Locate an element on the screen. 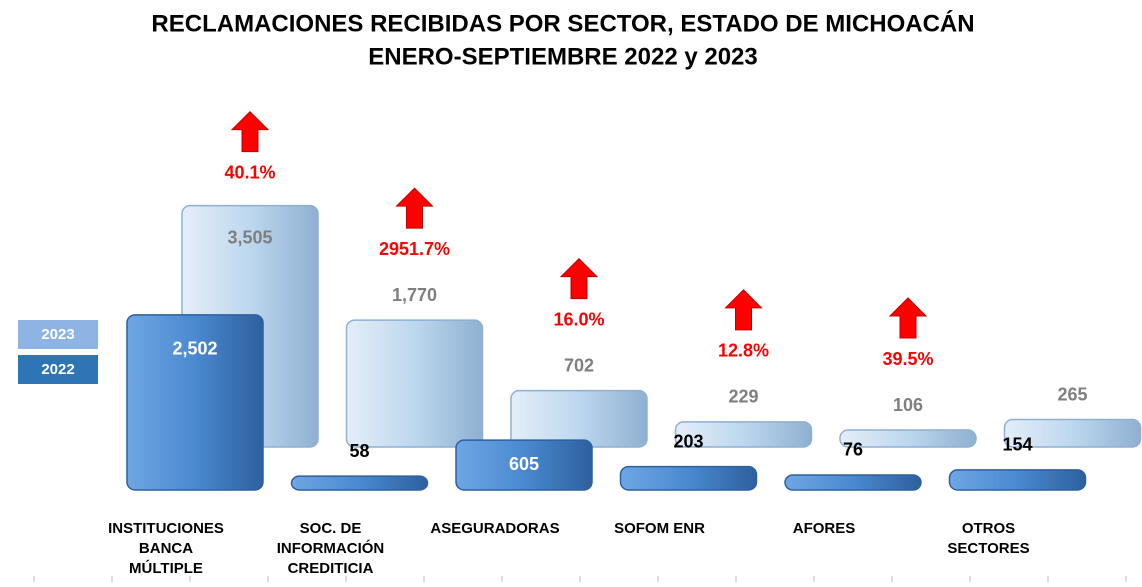 This screenshot has width=1142, height=587. x-tick-label: SOFOM ENR is located at coordinates (659, 528).